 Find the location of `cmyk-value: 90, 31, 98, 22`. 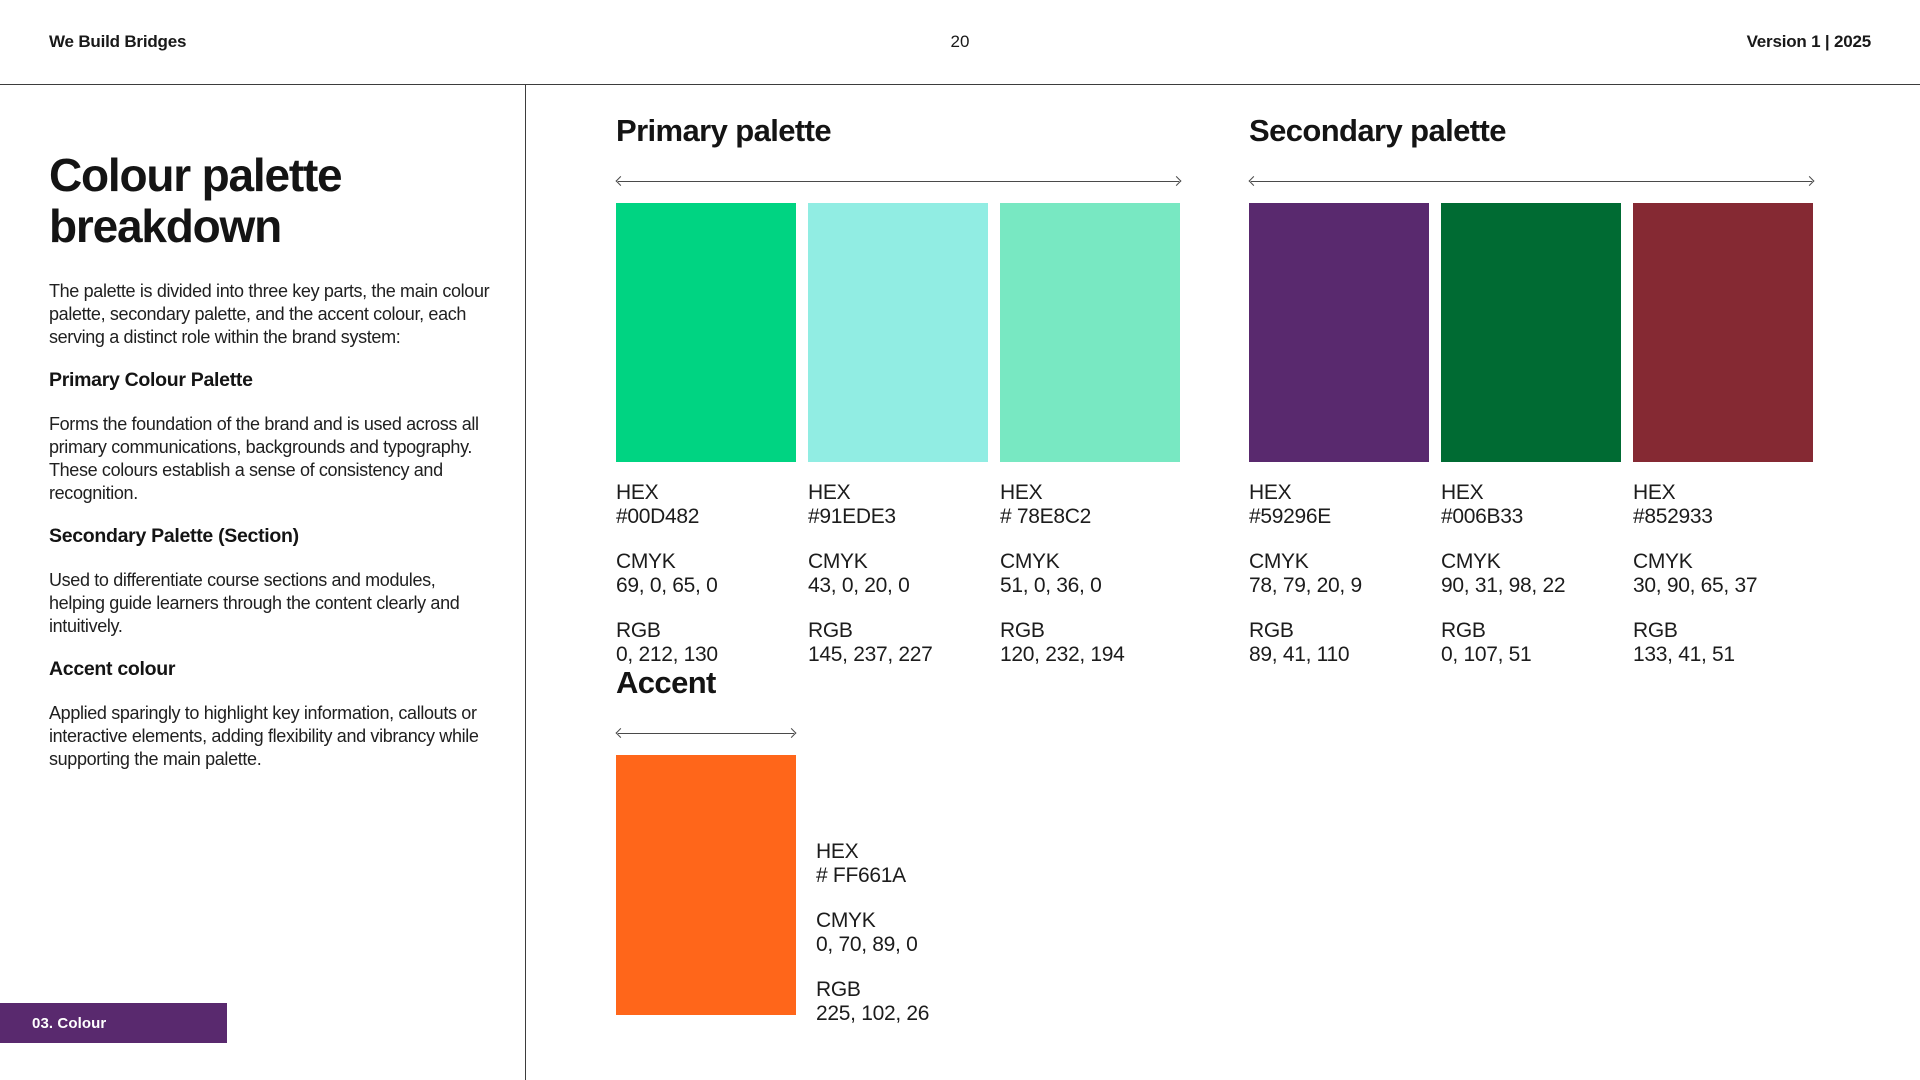

cmyk-value: 90, 31, 98, 22 is located at coordinates (1503, 585).